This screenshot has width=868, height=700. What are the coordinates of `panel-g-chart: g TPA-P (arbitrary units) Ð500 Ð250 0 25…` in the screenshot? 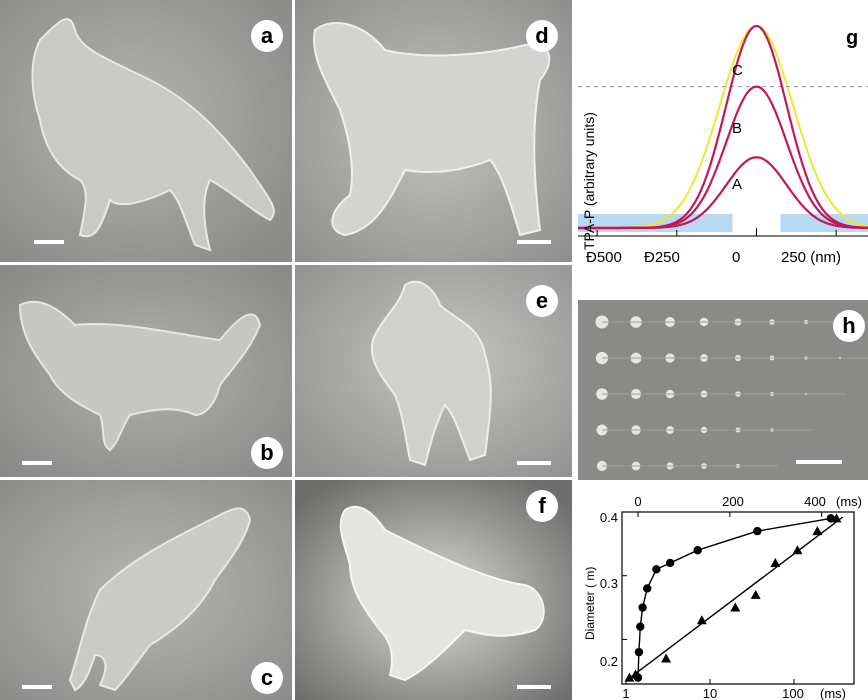 It's located at (723, 145).